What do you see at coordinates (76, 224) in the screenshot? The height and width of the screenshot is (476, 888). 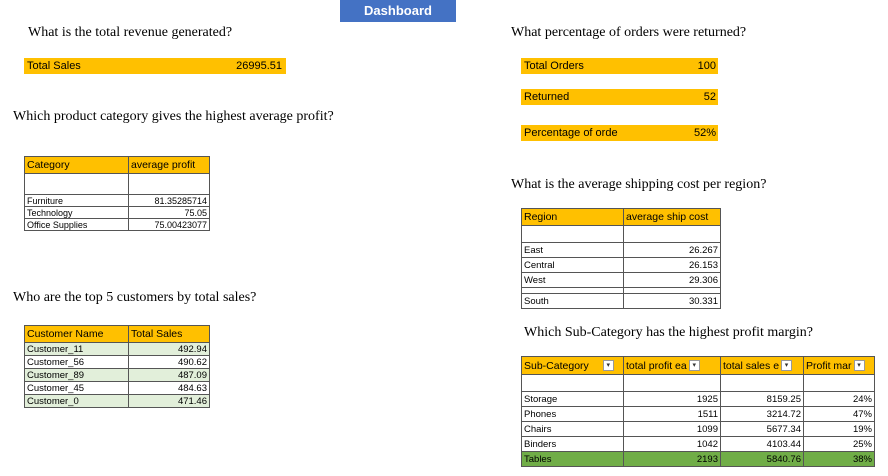 I see `cell: Office Supplies` at bounding box center [76, 224].